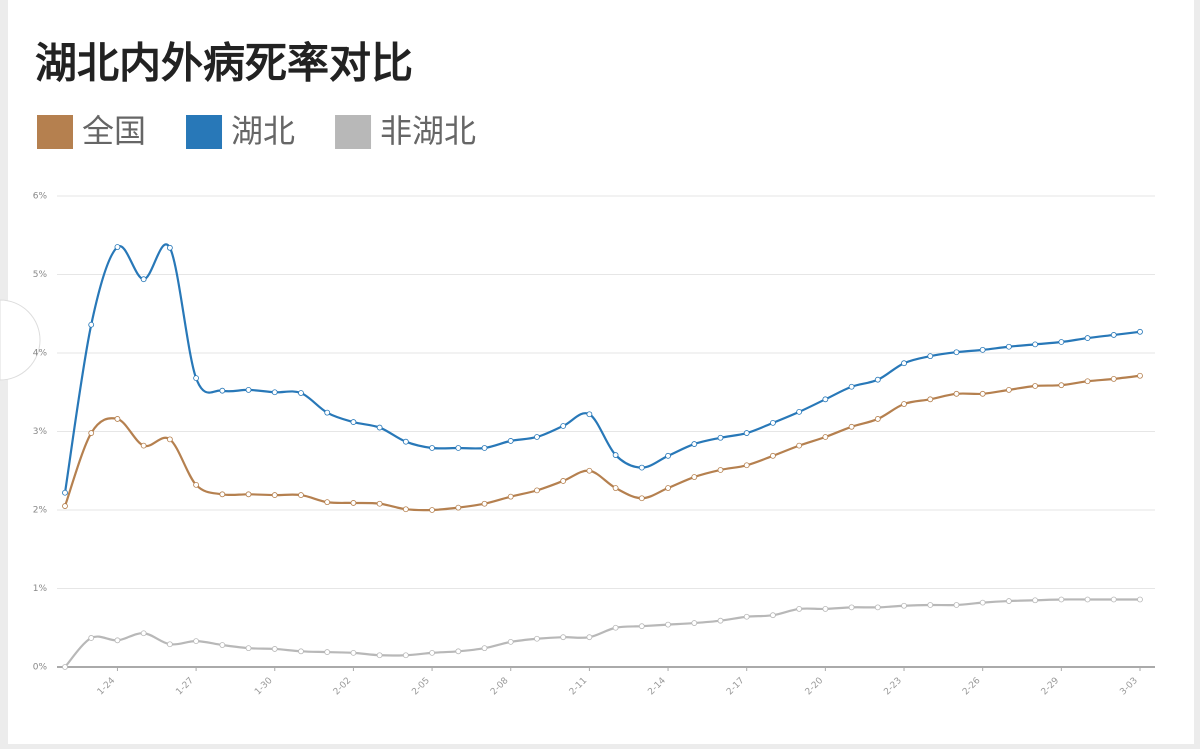 The image size is (1200, 749). Describe the element at coordinates (40, 432) in the screenshot. I see `y-tick-label: 3%` at that location.